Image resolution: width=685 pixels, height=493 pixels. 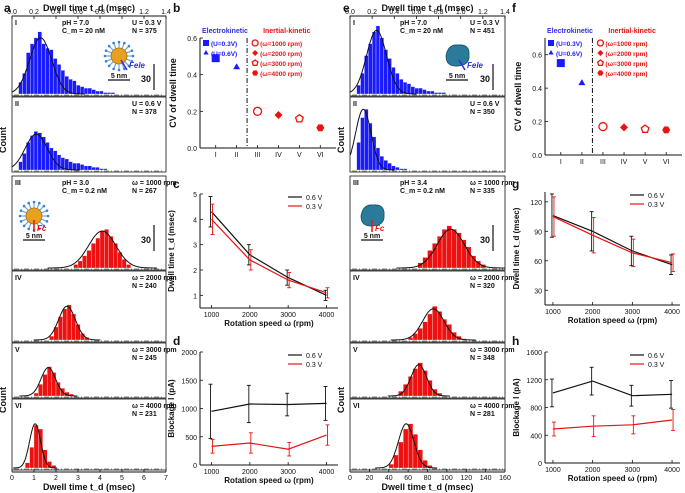 What do you see at coordinates (380, 228) in the screenshot?
I see `force-label: Fc` at bounding box center [380, 228].